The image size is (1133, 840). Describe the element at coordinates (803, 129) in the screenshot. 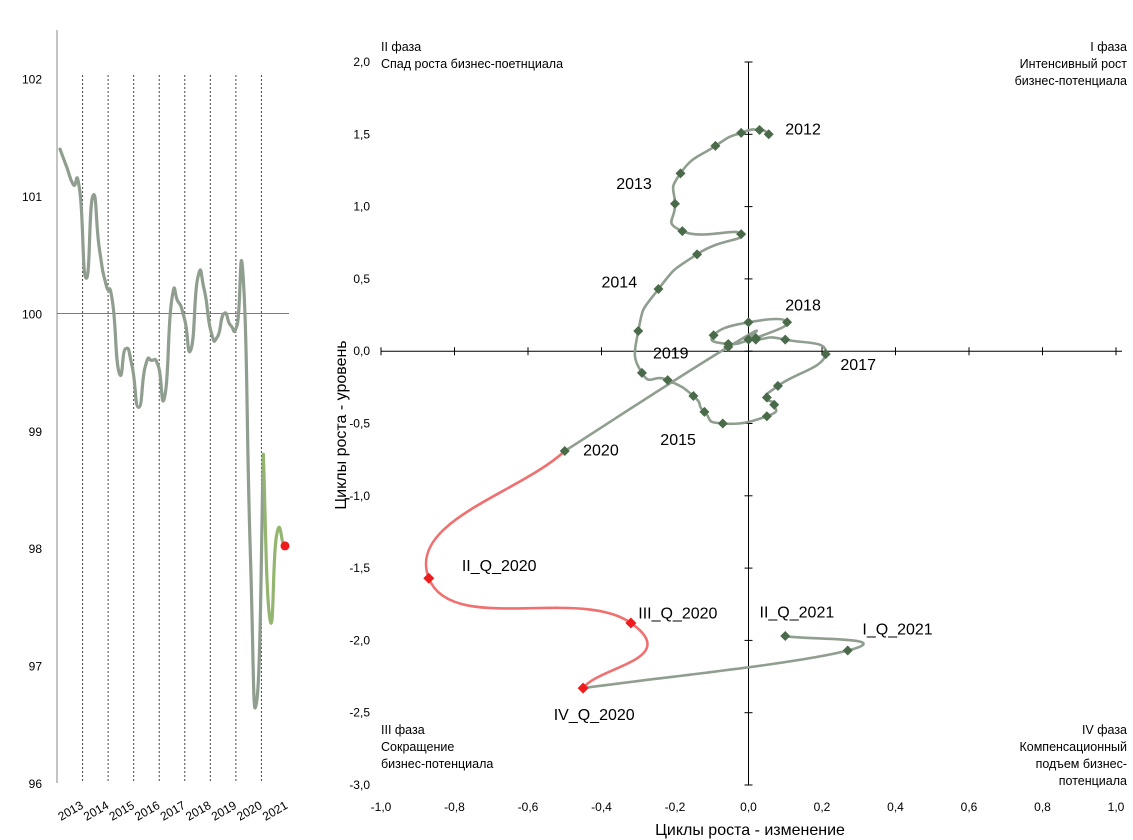

I see `point-annotation: 2012` at that location.